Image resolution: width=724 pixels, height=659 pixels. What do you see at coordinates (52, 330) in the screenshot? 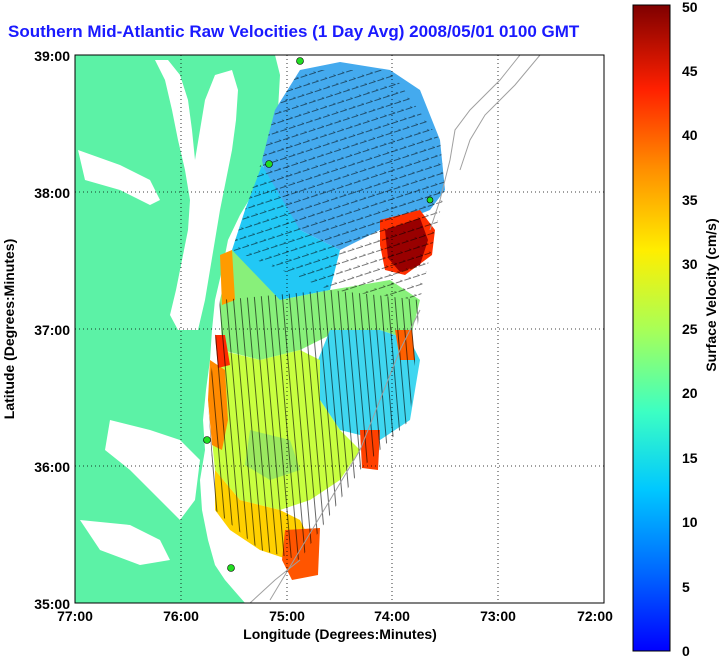
I see `y-tick-label: 37:00` at bounding box center [52, 330].